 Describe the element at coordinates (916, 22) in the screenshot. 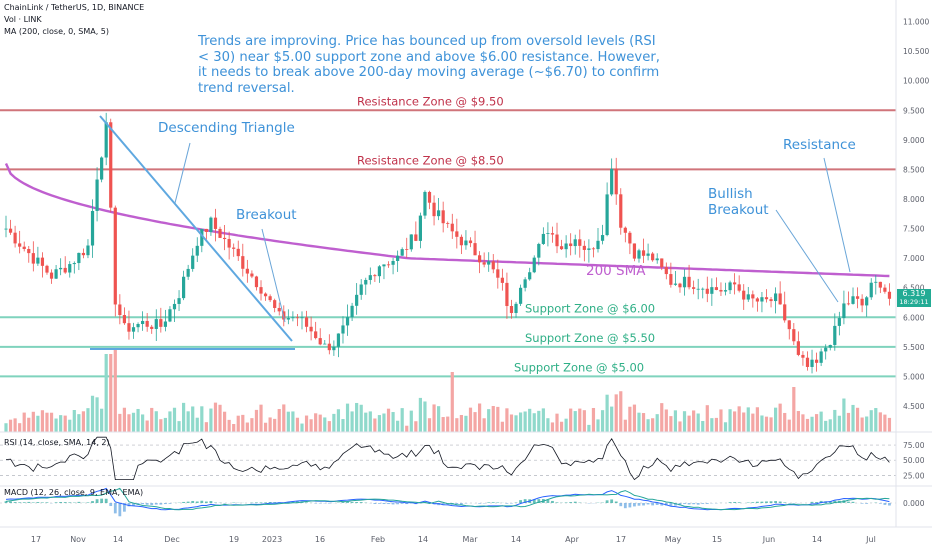

I see `y-tick-label: 11.000` at that location.